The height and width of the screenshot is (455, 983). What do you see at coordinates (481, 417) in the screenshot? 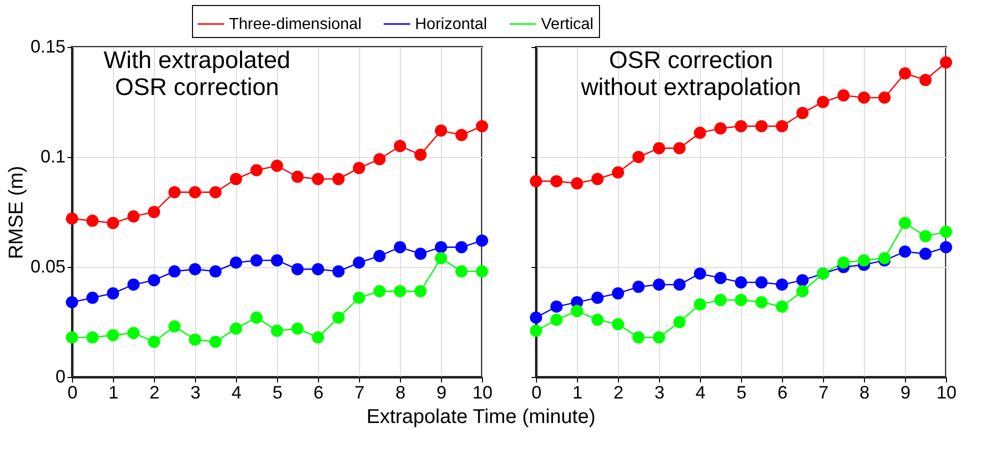
I see `x-axis-title: Extrapolate Time (minute)` at bounding box center [481, 417].